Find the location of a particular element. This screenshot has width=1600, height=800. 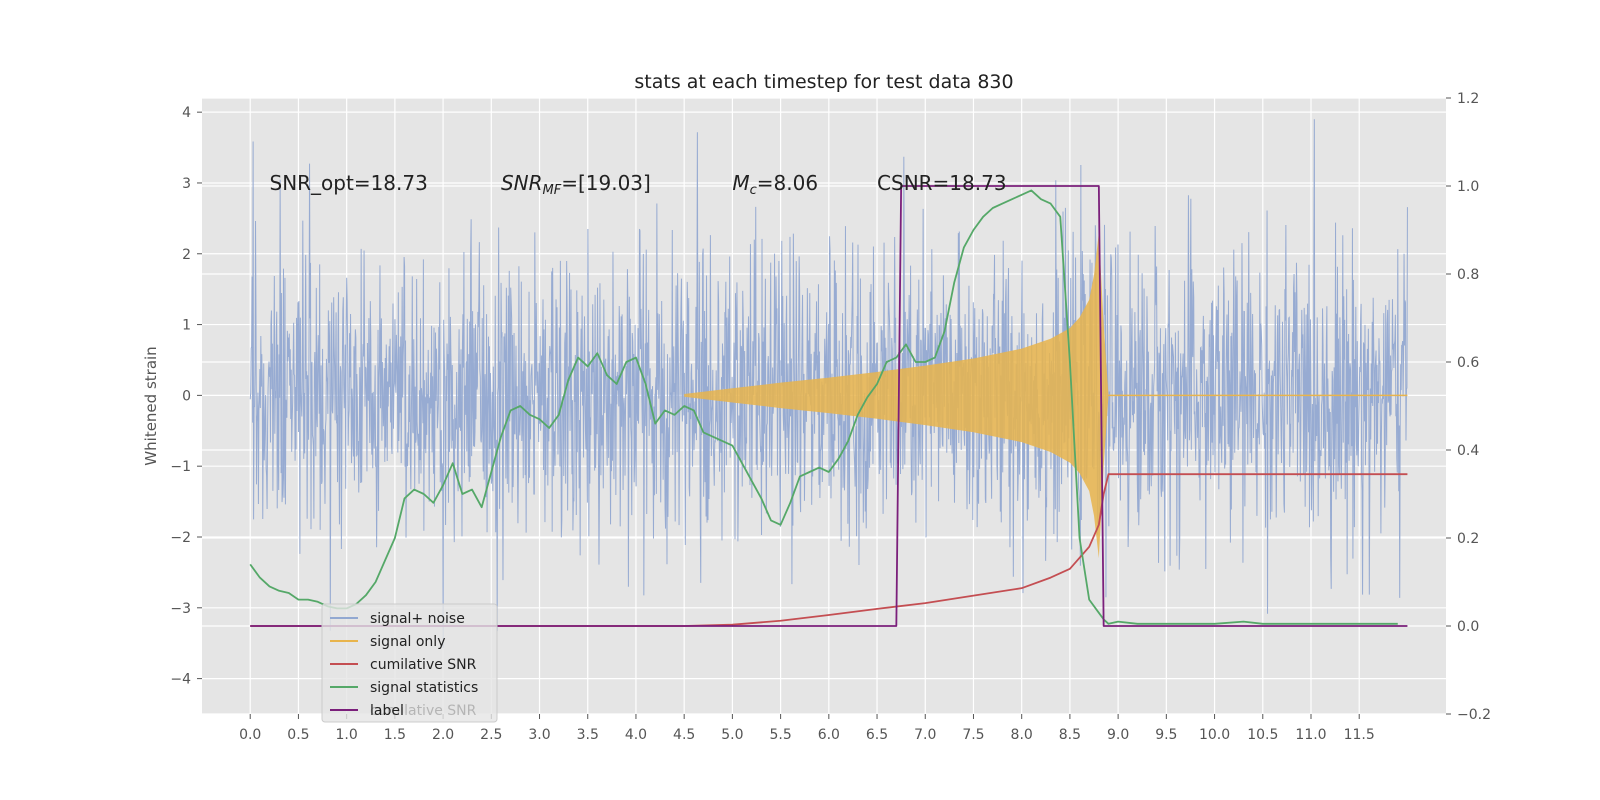

y2-tick-label: 0.4 is located at coordinates (1468, 451).